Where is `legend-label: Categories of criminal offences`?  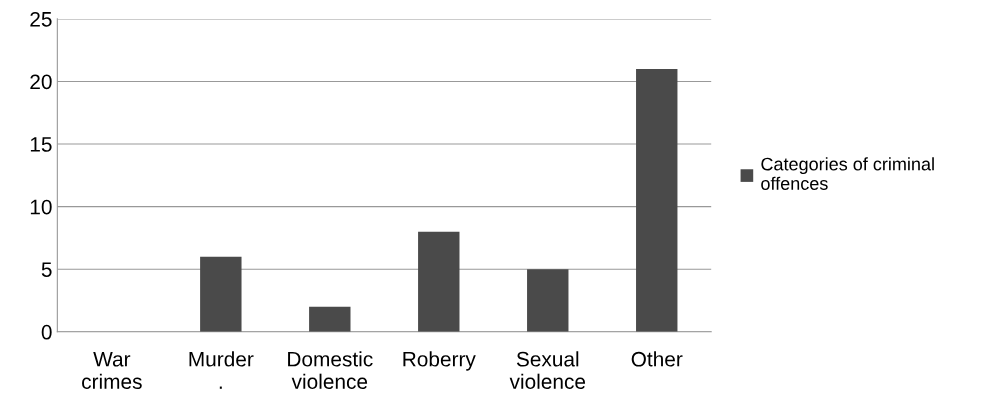 legend-label: Categories of criminal offences is located at coordinates (847, 173).